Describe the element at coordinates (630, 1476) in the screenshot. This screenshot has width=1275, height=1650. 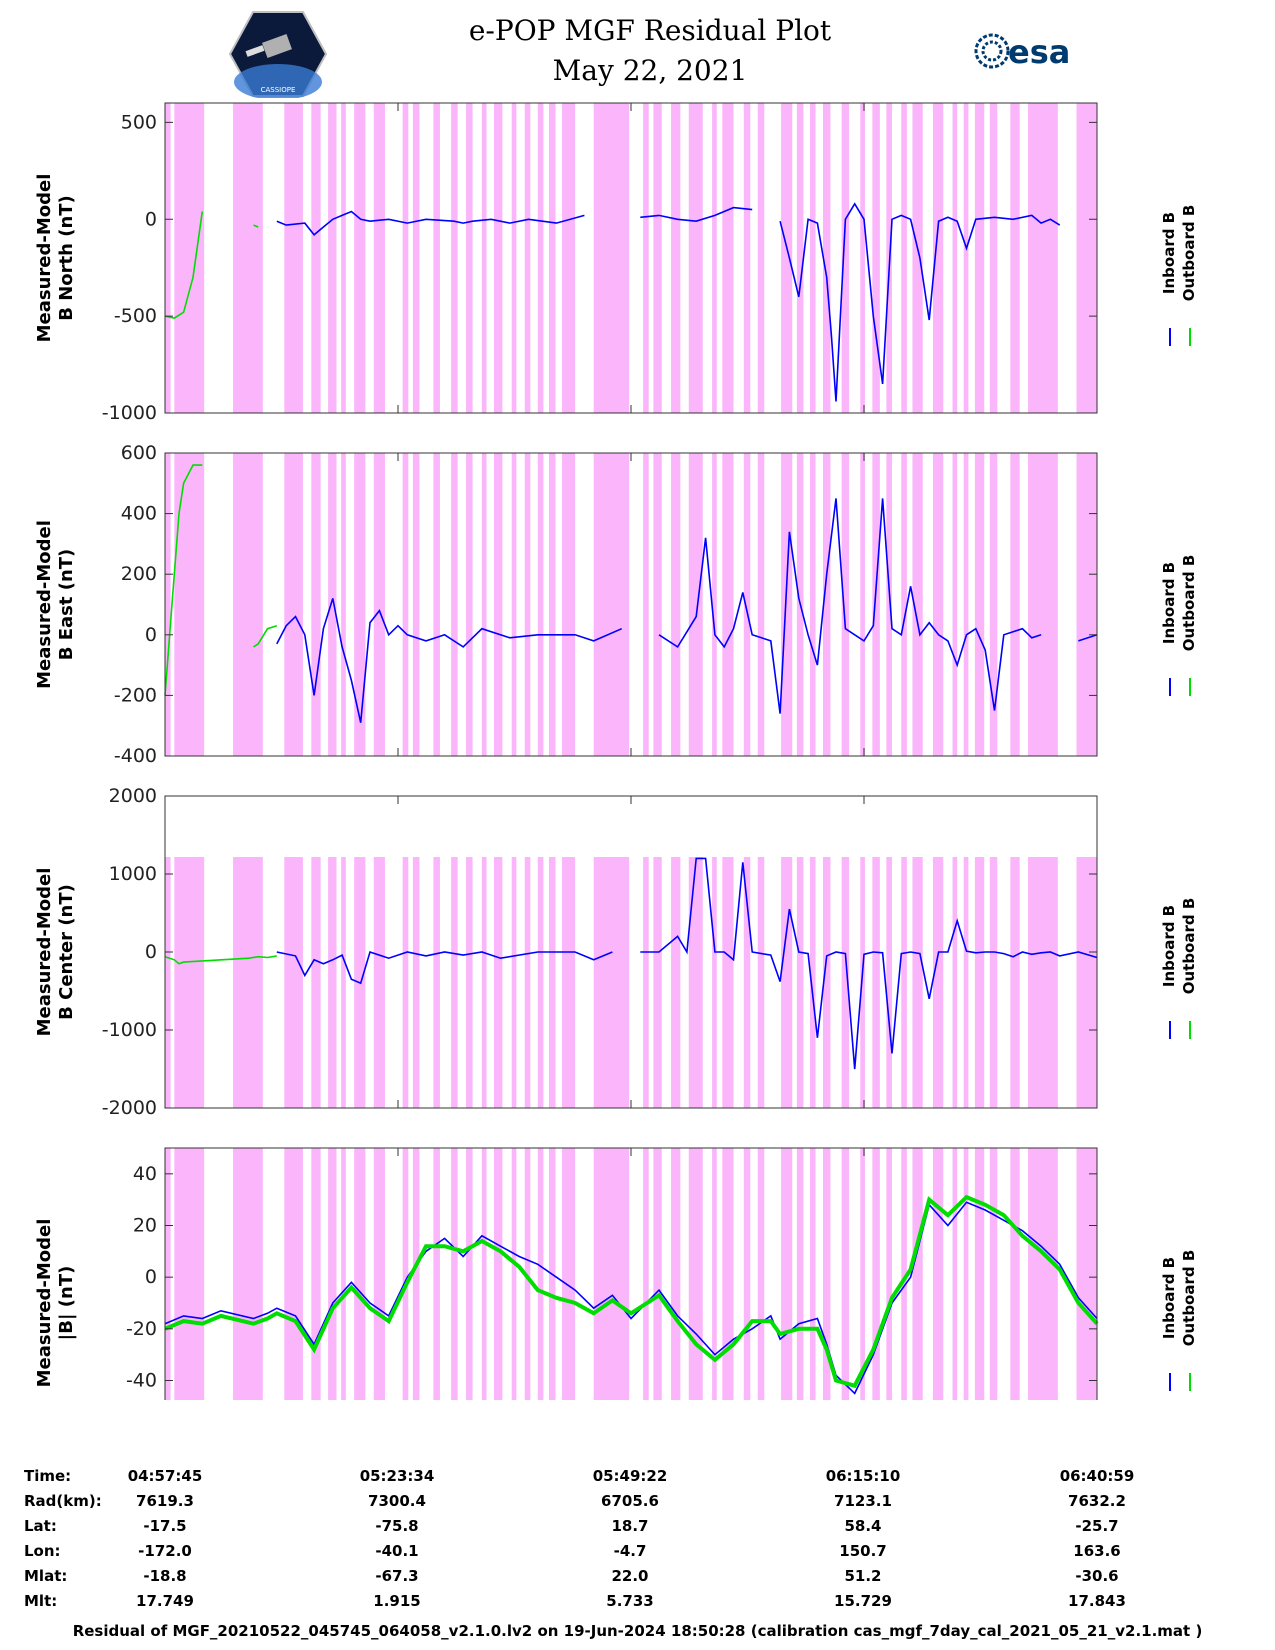
I see `info-value: 05:49:22` at that location.